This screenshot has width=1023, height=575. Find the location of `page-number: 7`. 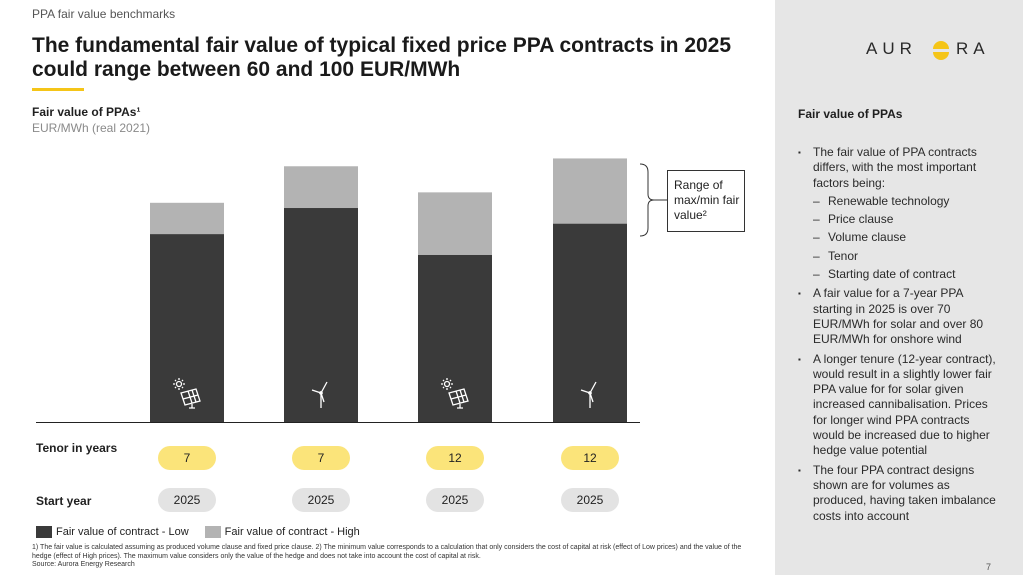

page-number: 7 is located at coordinates (989, 567).